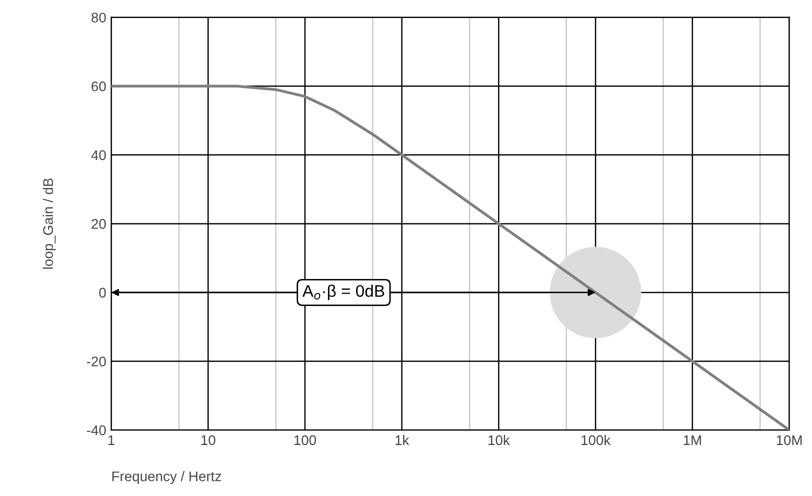 This screenshot has width=812, height=496. What do you see at coordinates (499, 440) in the screenshot?
I see `x-tick-label: 10k` at bounding box center [499, 440].